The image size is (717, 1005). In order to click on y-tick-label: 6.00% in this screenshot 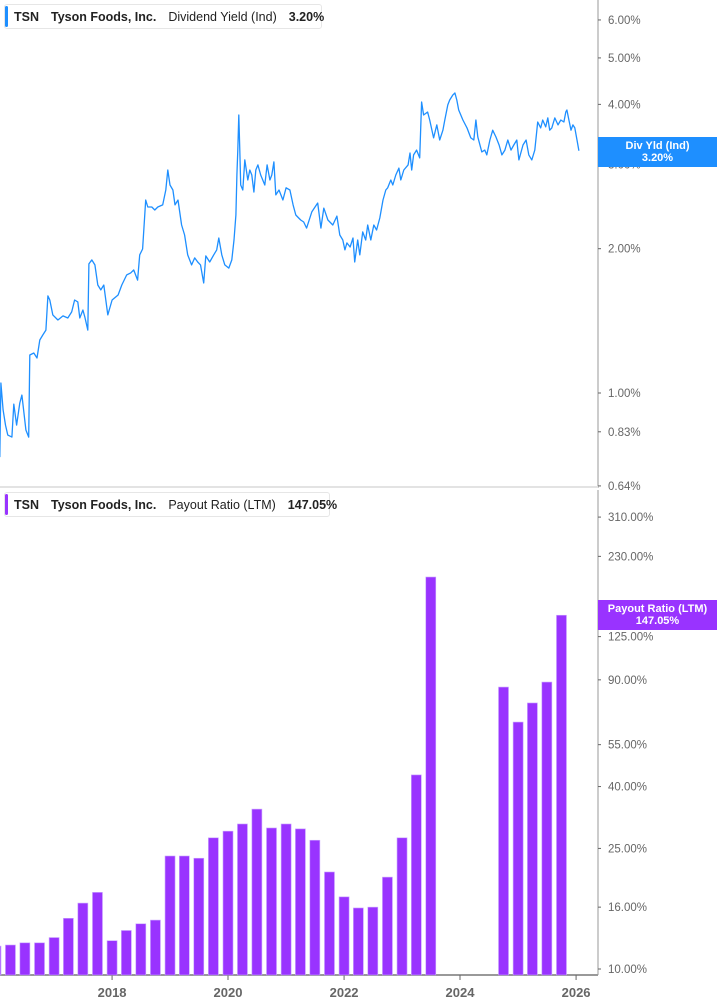, I will do `click(624, 21)`.